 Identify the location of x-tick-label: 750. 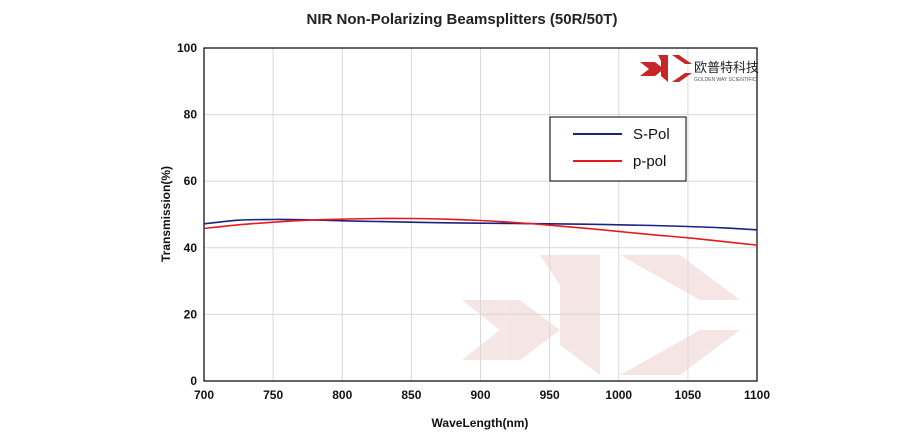
(273, 395).